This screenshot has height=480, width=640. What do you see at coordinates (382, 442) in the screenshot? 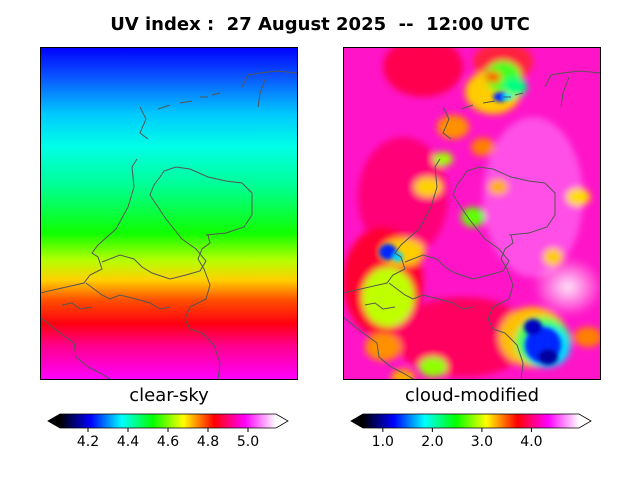
I see `colorbar-tick-label: 1.0` at bounding box center [382, 442].